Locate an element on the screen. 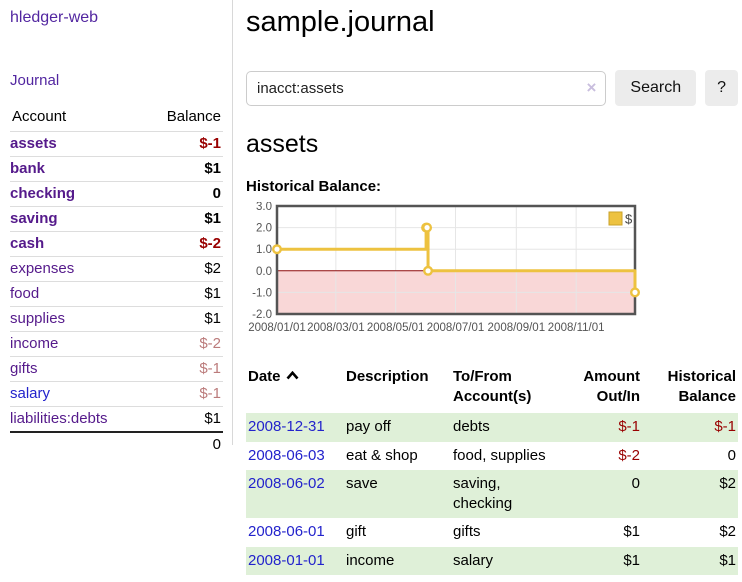  app-title-link: hledger-web is located at coordinates (54, 17).